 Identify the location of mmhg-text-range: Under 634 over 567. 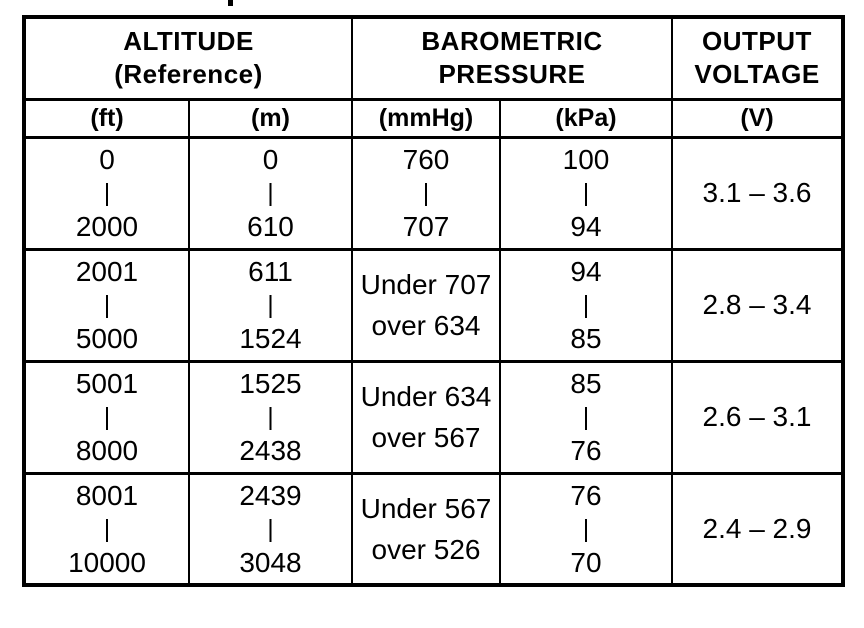
(426, 417).